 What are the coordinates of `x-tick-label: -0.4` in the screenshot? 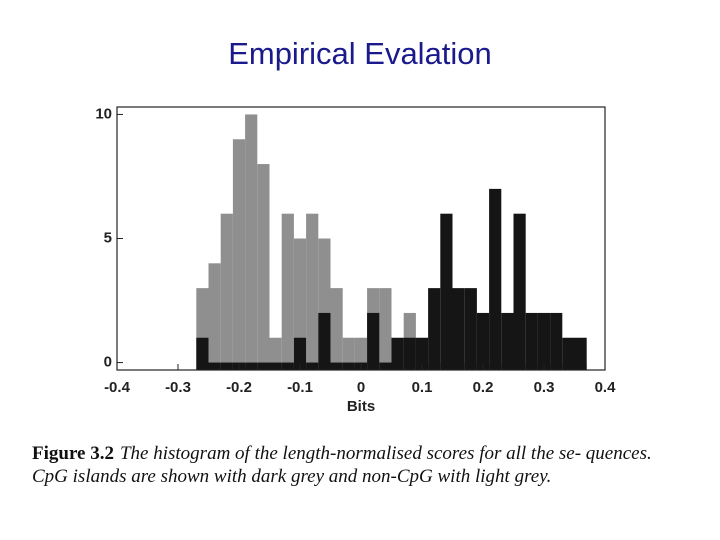 It's located at (117, 387).